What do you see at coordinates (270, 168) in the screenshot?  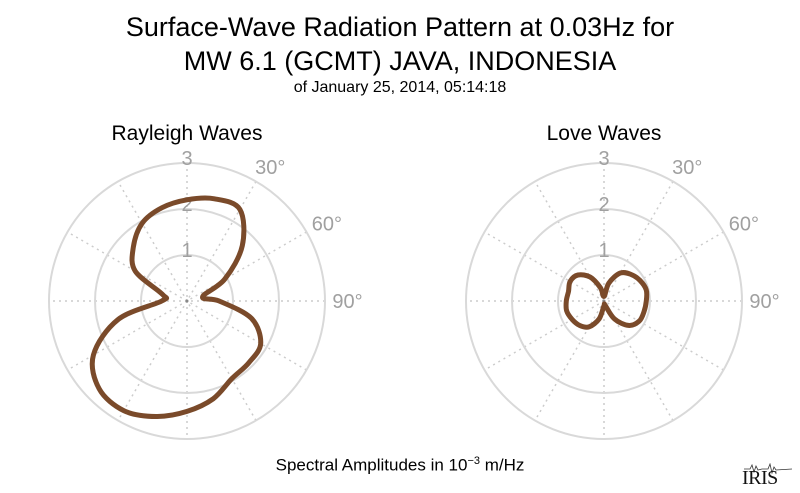 I see `rayleigh-angle-tick-30: 30°` at bounding box center [270, 168].